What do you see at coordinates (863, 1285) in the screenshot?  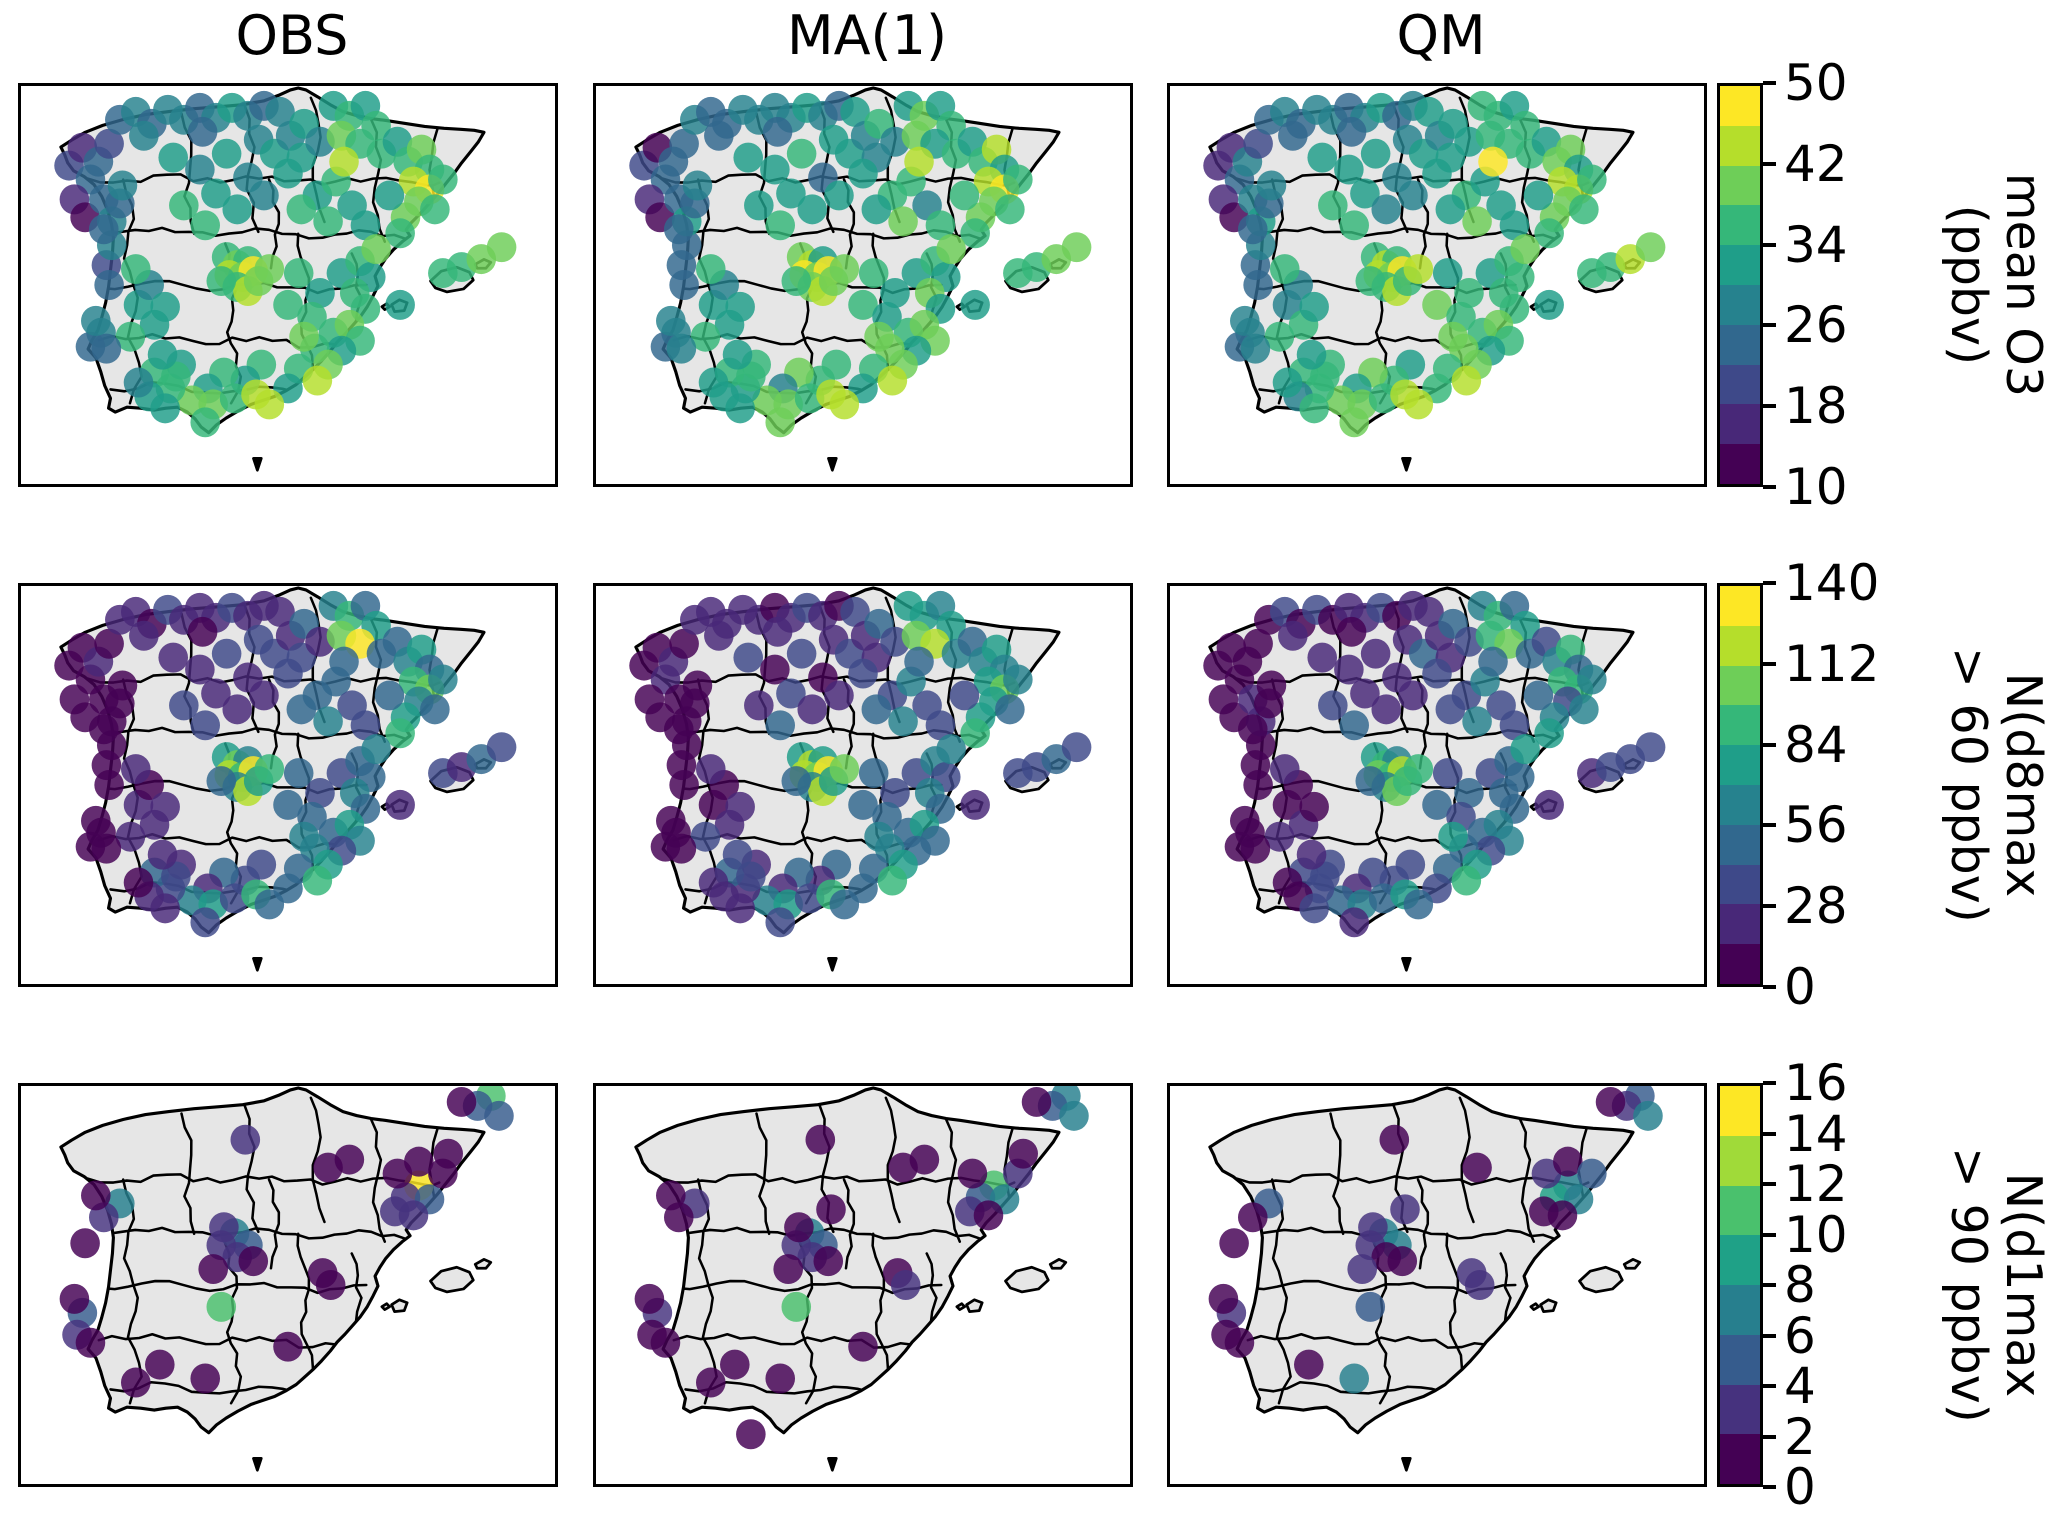 I see `map-panel-ma1-n_d1max_gt90` at bounding box center [863, 1285].